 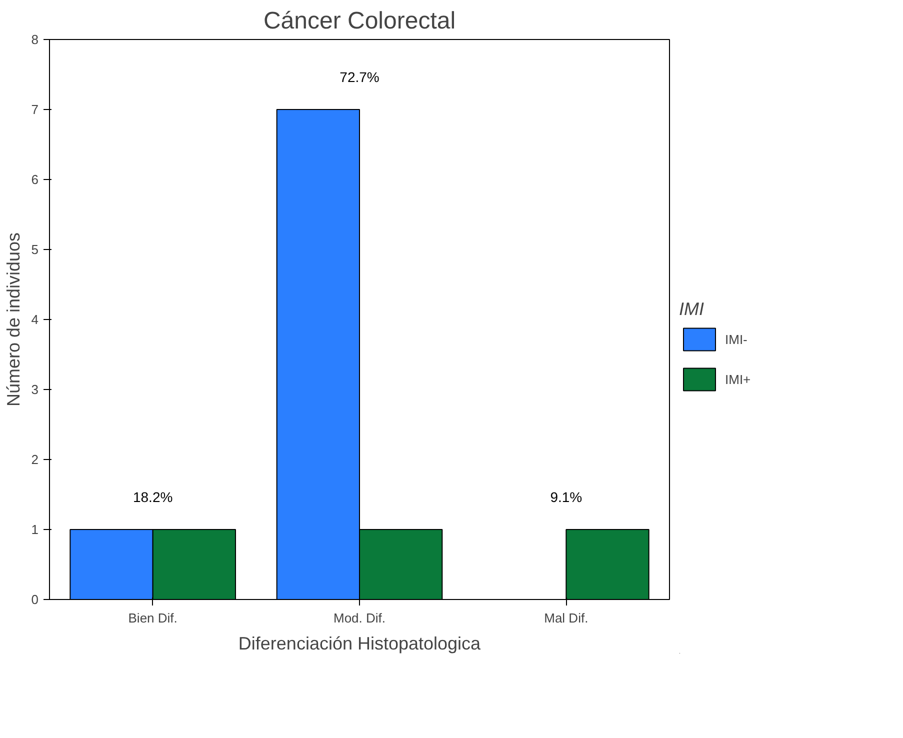 I want to click on annotation: 72.7%, so click(x=360, y=77).